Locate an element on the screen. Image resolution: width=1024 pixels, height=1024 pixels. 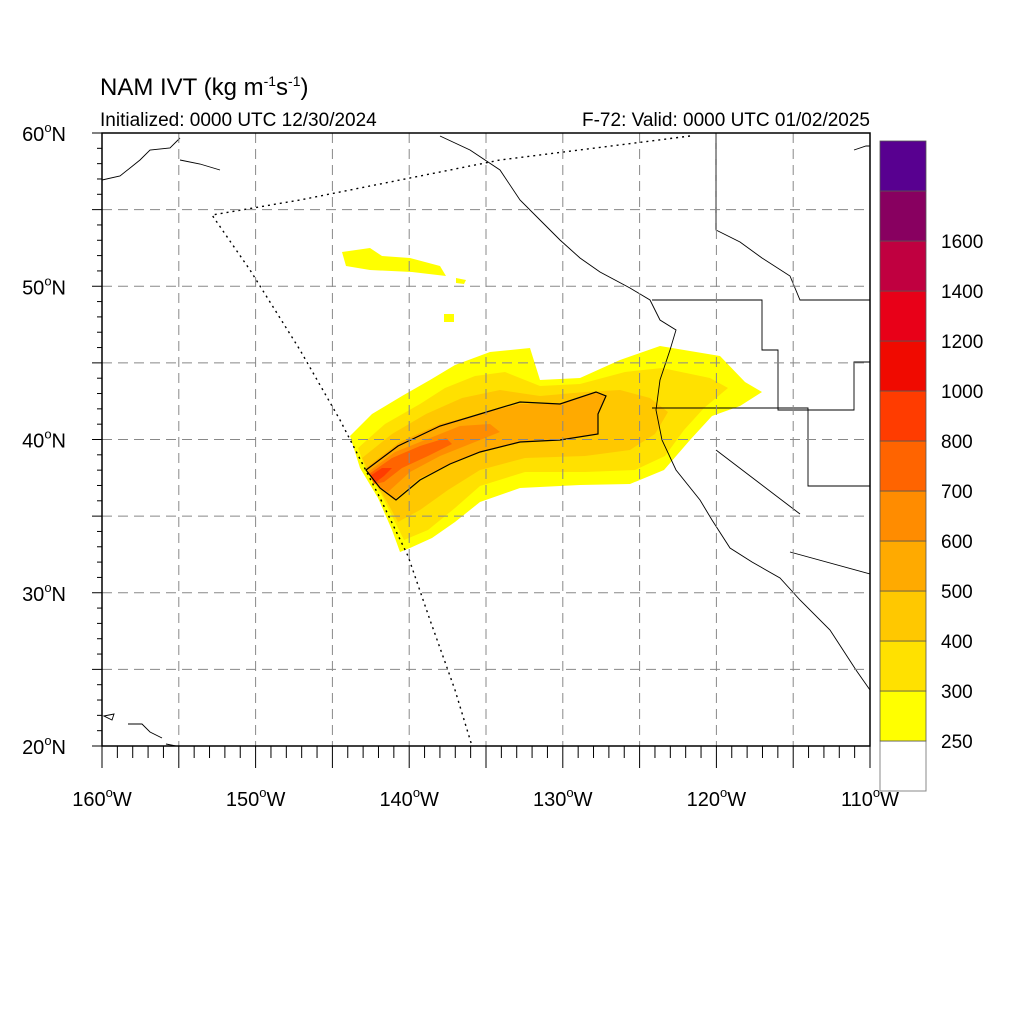
colorbar-below-box is located at coordinates (903, 766).